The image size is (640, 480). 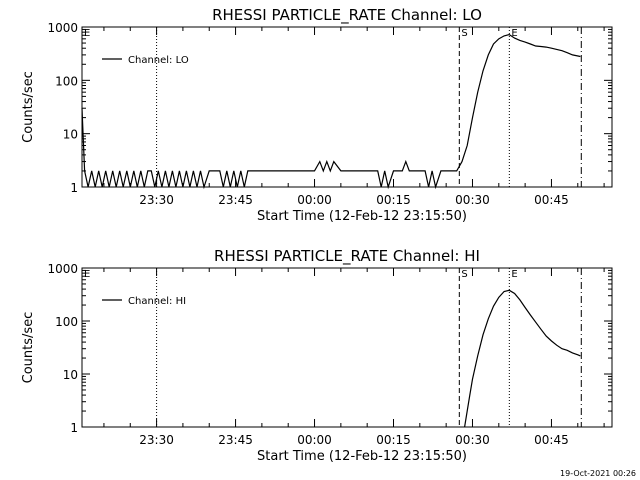 I want to click on chart-title: RHESSI PARTICLE_RATE Channel: LO, so click(x=347, y=15).